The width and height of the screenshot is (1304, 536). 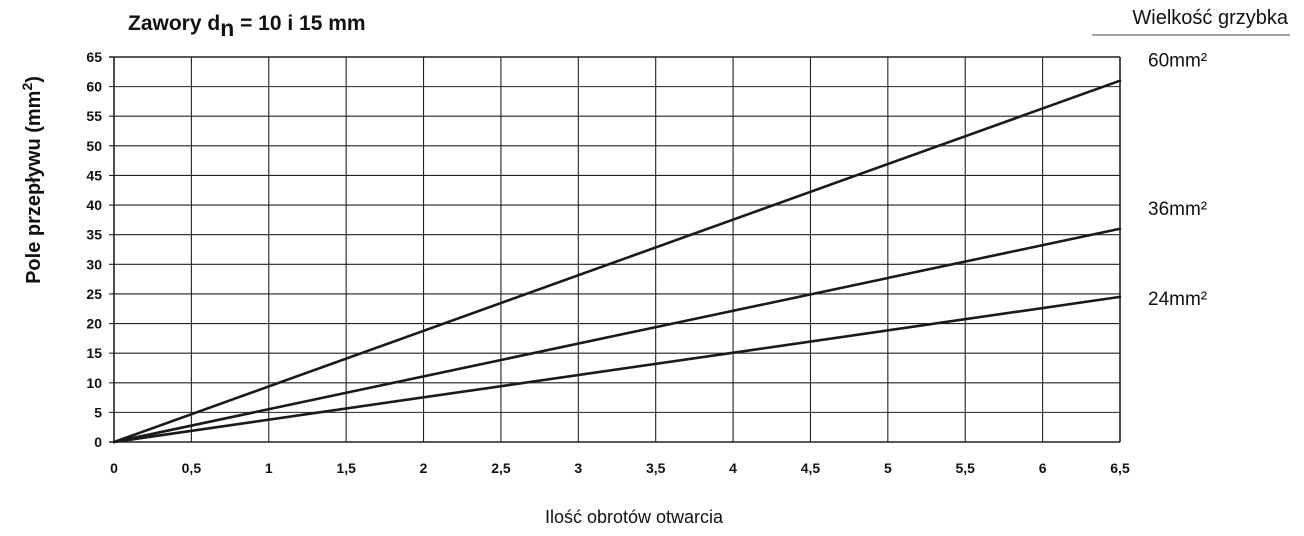 I want to click on y-tick-label: 50, so click(x=94, y=146).